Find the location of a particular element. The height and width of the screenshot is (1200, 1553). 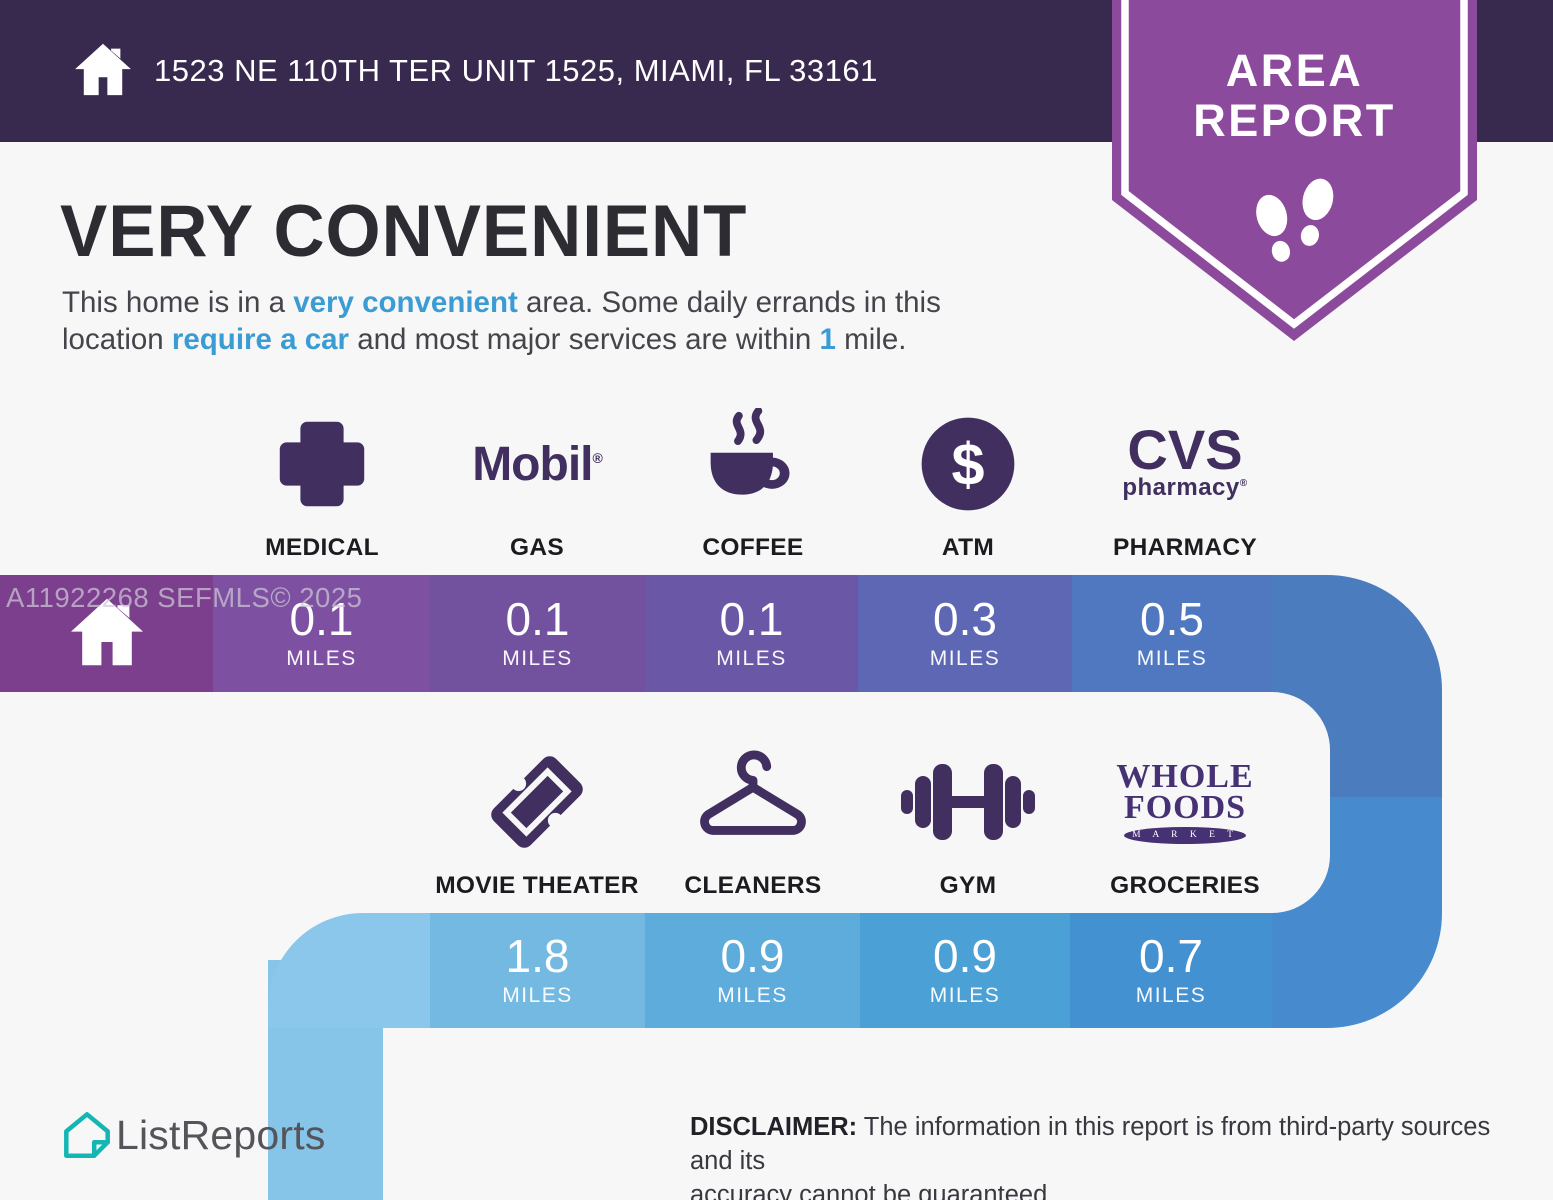

amenity-label: GYM is located at coordinates (968, 885).